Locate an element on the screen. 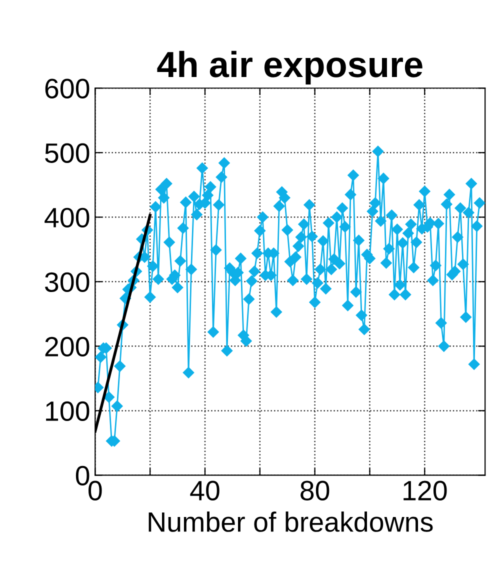 The image size is (488, 576). y-tick-label: 500 is located at coordinates (67, 153).